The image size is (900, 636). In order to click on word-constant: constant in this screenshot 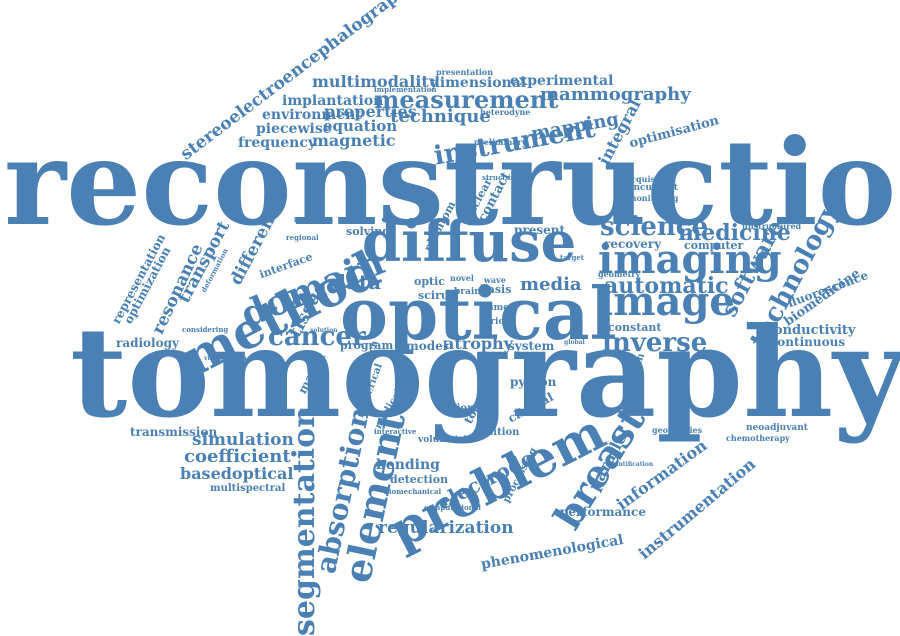, I will do `click(635, 327)`.